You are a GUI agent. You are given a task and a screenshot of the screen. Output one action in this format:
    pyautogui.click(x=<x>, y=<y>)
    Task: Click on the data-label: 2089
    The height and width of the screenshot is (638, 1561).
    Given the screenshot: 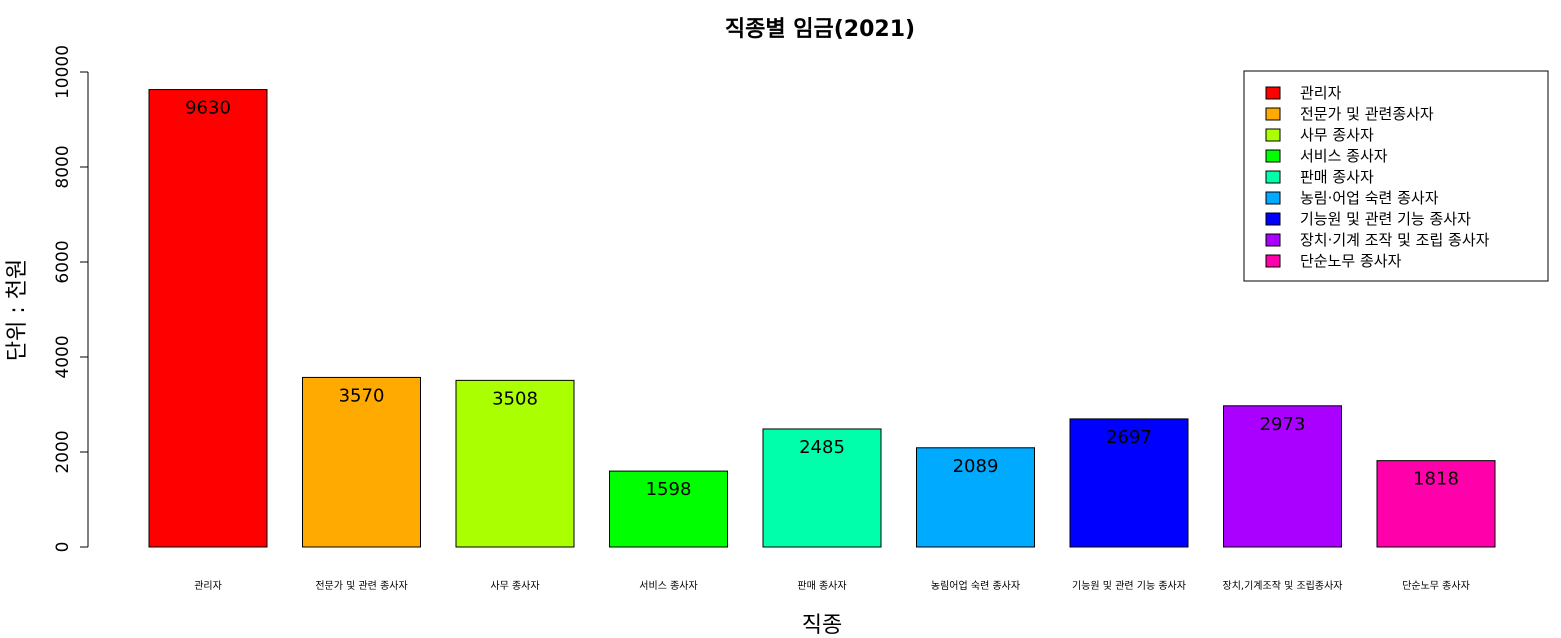 What is the action you would take?
    pyautogui.click(x=976, y=466)
    